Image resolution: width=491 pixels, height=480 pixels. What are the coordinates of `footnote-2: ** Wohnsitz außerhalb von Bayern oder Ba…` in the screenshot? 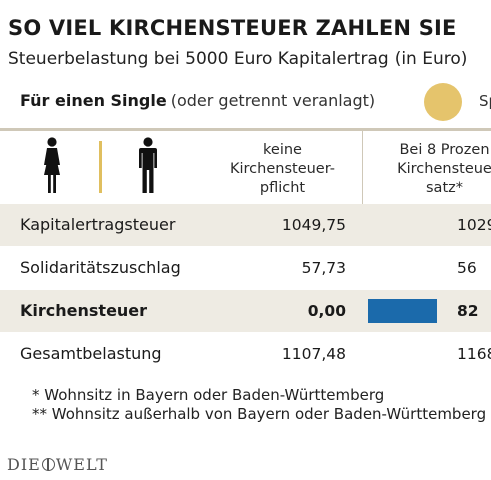 It's located at (259, 414).